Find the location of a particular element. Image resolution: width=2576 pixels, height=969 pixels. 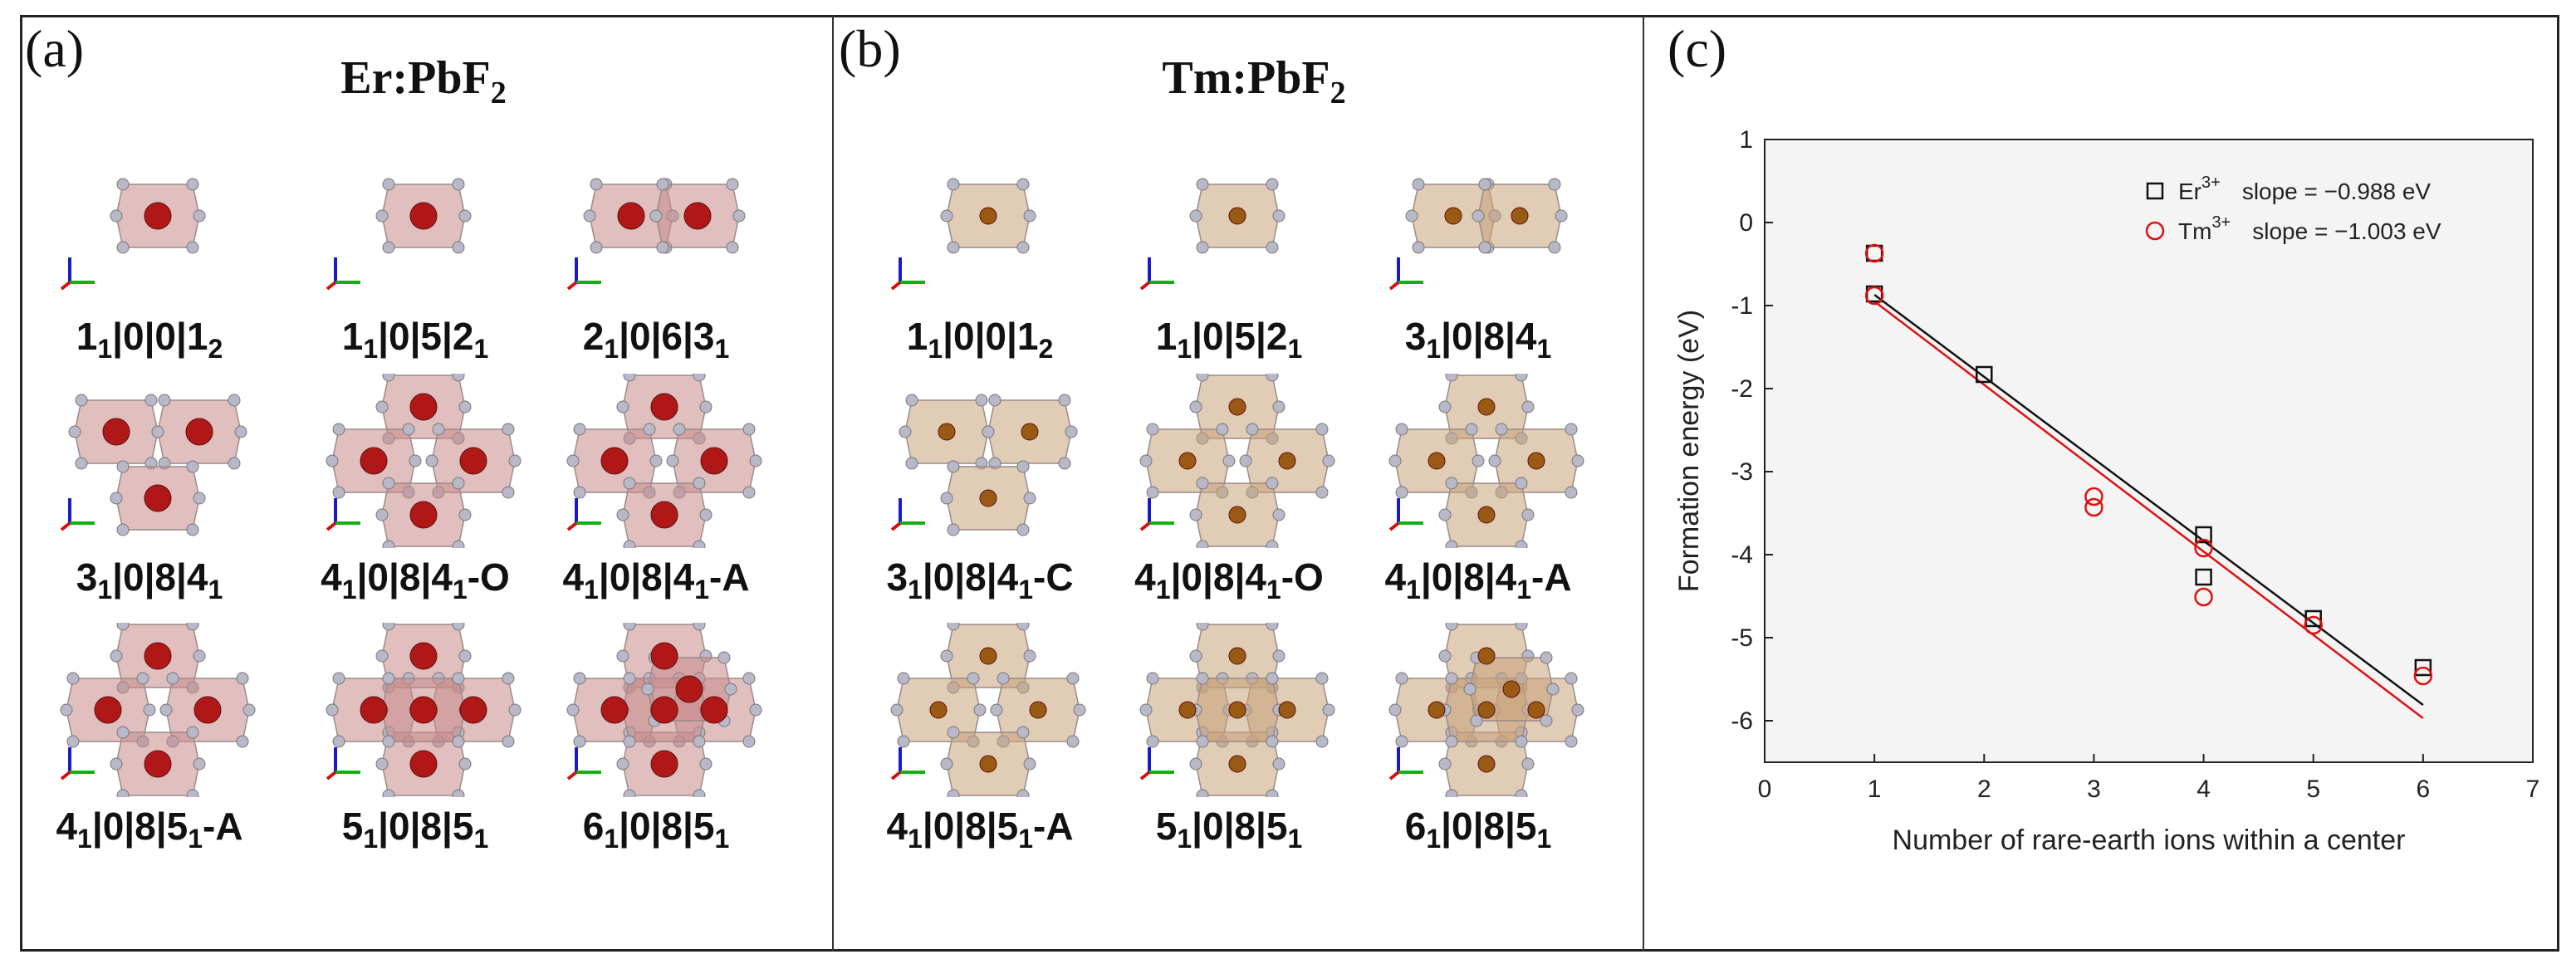

cluster-label: 41|0|8|41-A is located at coordinates (656, 580).